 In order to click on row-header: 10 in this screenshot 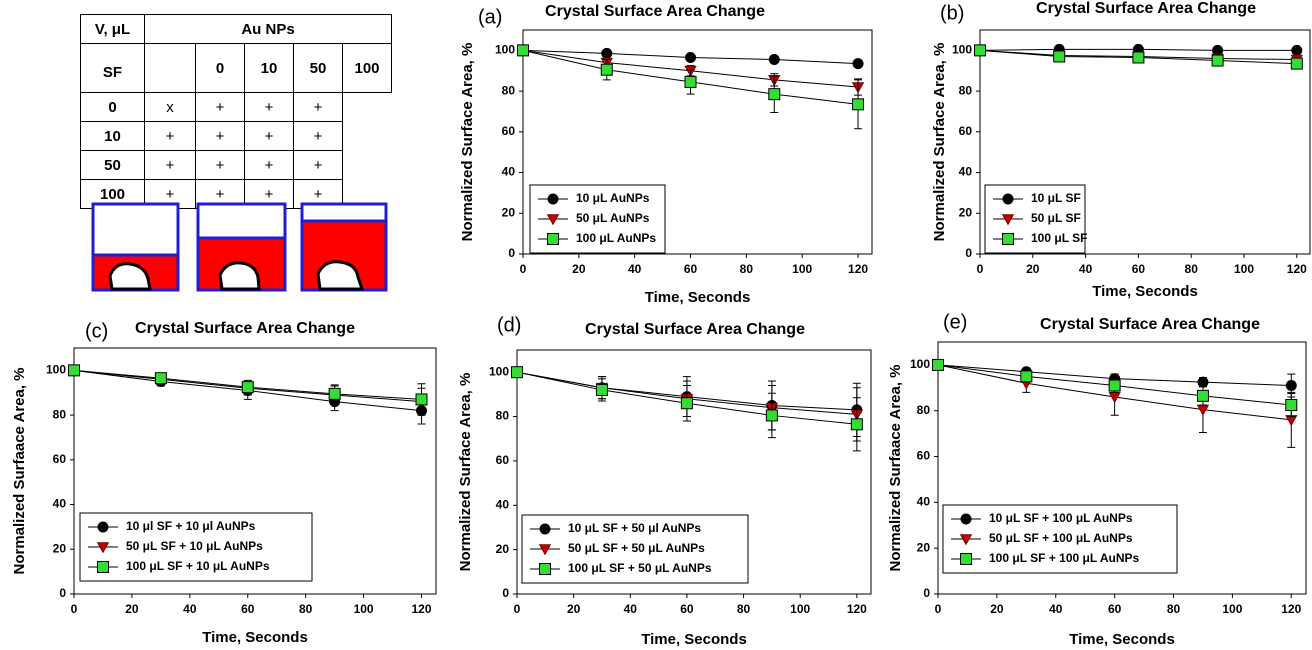, I will do `click(112, 136)`.